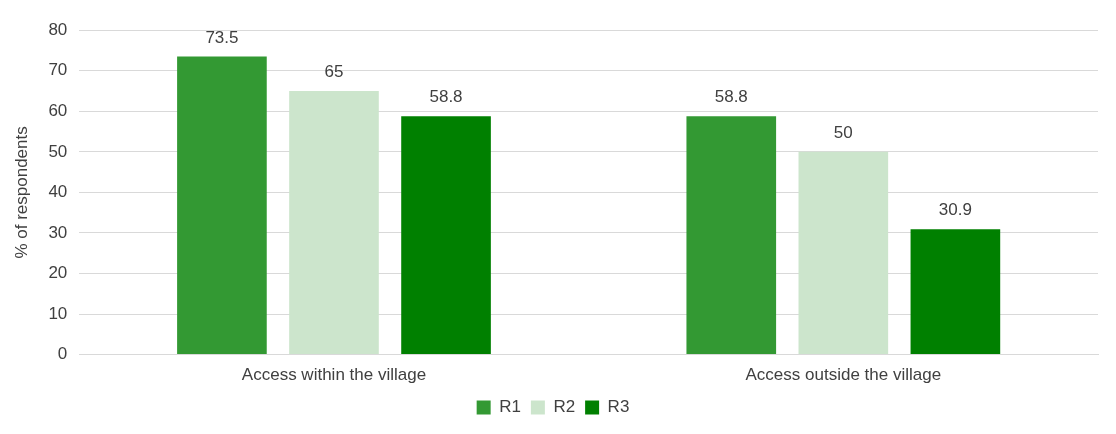 The image size is (1116, 434). Describe the element at coordinates (58, 313) in the screenshot. I see `y-tick-label: 10` at that location.